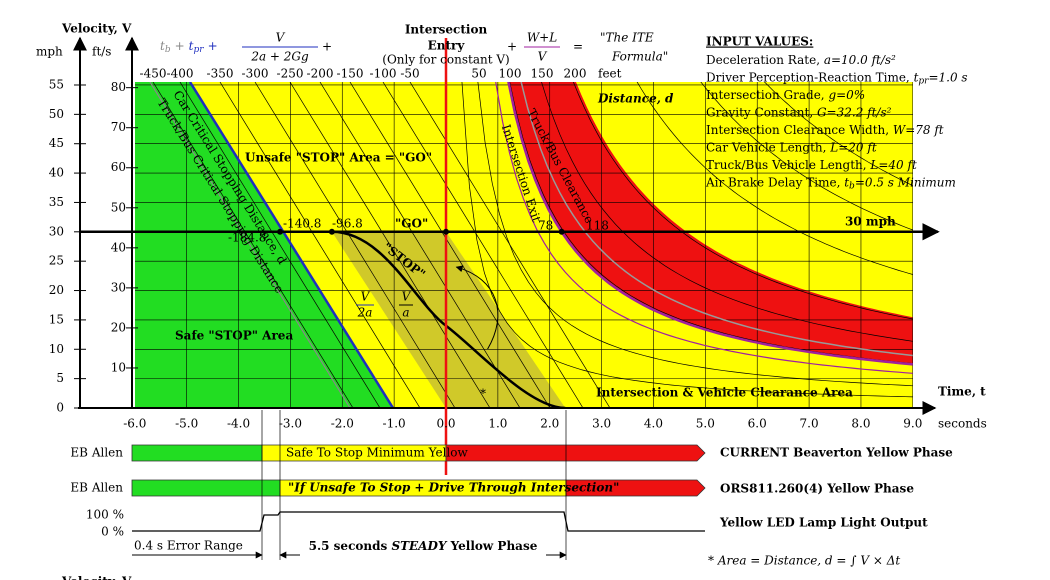 Image resolution: width=1050 pixels, height=580 pixels. I want to click on loop-arrow, so click(477, 307).